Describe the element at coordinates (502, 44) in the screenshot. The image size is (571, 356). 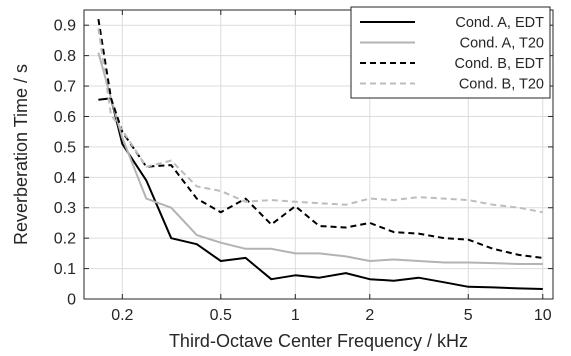
I see `legend-label: Cond. A, T20` at that location.